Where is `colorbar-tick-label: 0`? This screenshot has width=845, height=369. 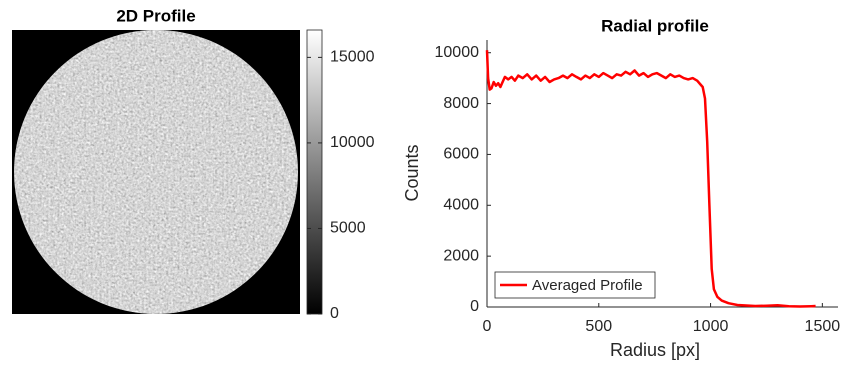
colorbar-tick-label: 0 is located at coordinates (334, 313).